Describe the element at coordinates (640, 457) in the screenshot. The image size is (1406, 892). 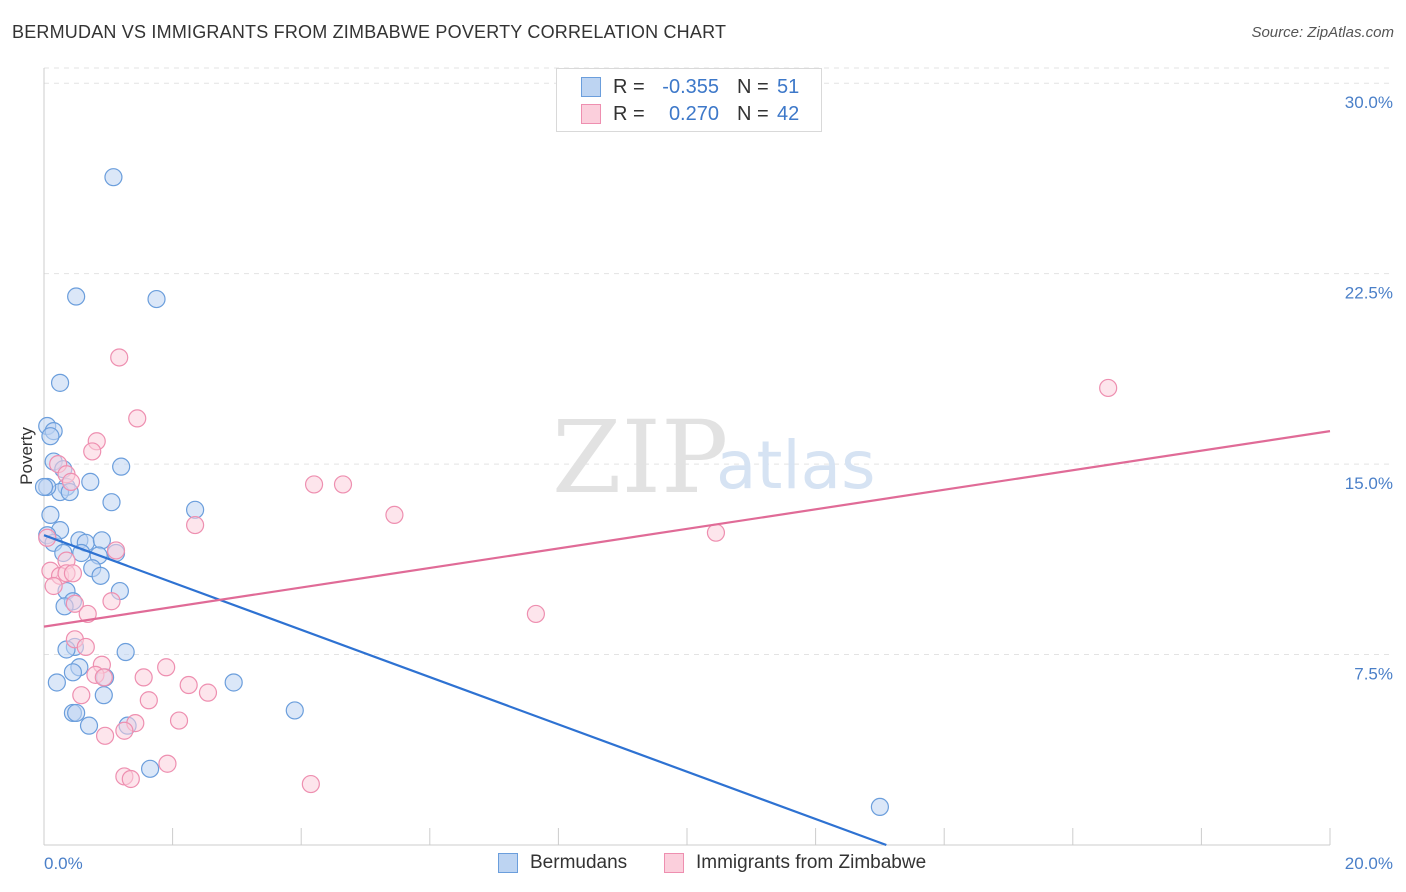
I see `watermark-zip: ZIP` at that location.